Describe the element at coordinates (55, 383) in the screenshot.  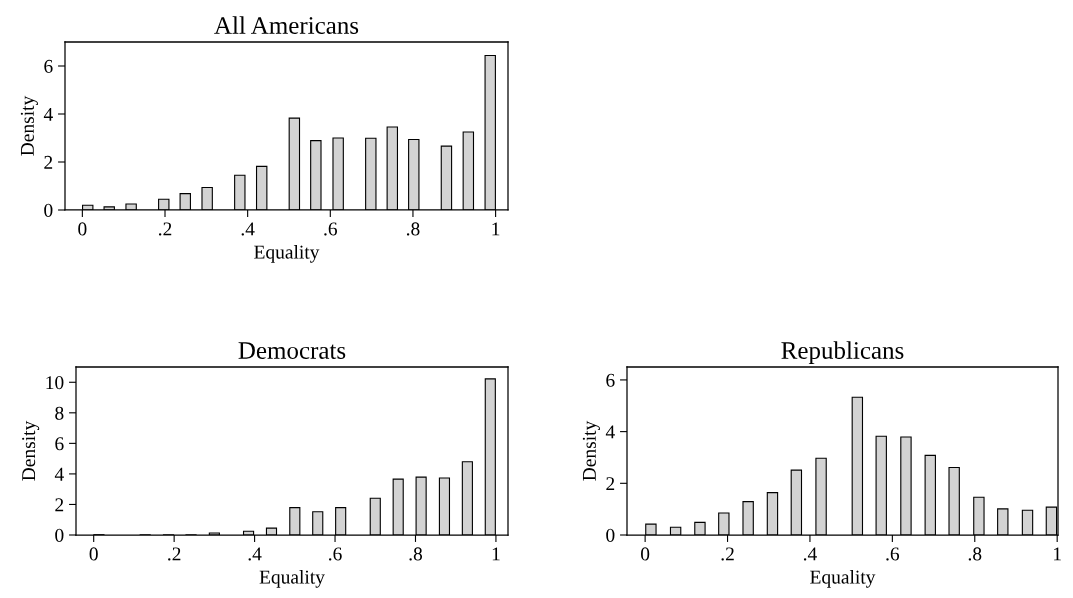
I see `y-tick-label: 10` at that location.